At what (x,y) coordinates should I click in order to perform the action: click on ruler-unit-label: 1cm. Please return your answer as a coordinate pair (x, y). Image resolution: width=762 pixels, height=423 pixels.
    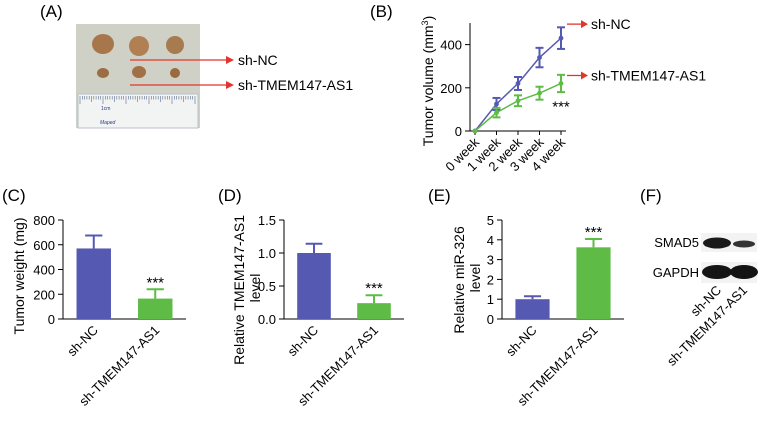
    Looking at the image, I should click on (105, 109).